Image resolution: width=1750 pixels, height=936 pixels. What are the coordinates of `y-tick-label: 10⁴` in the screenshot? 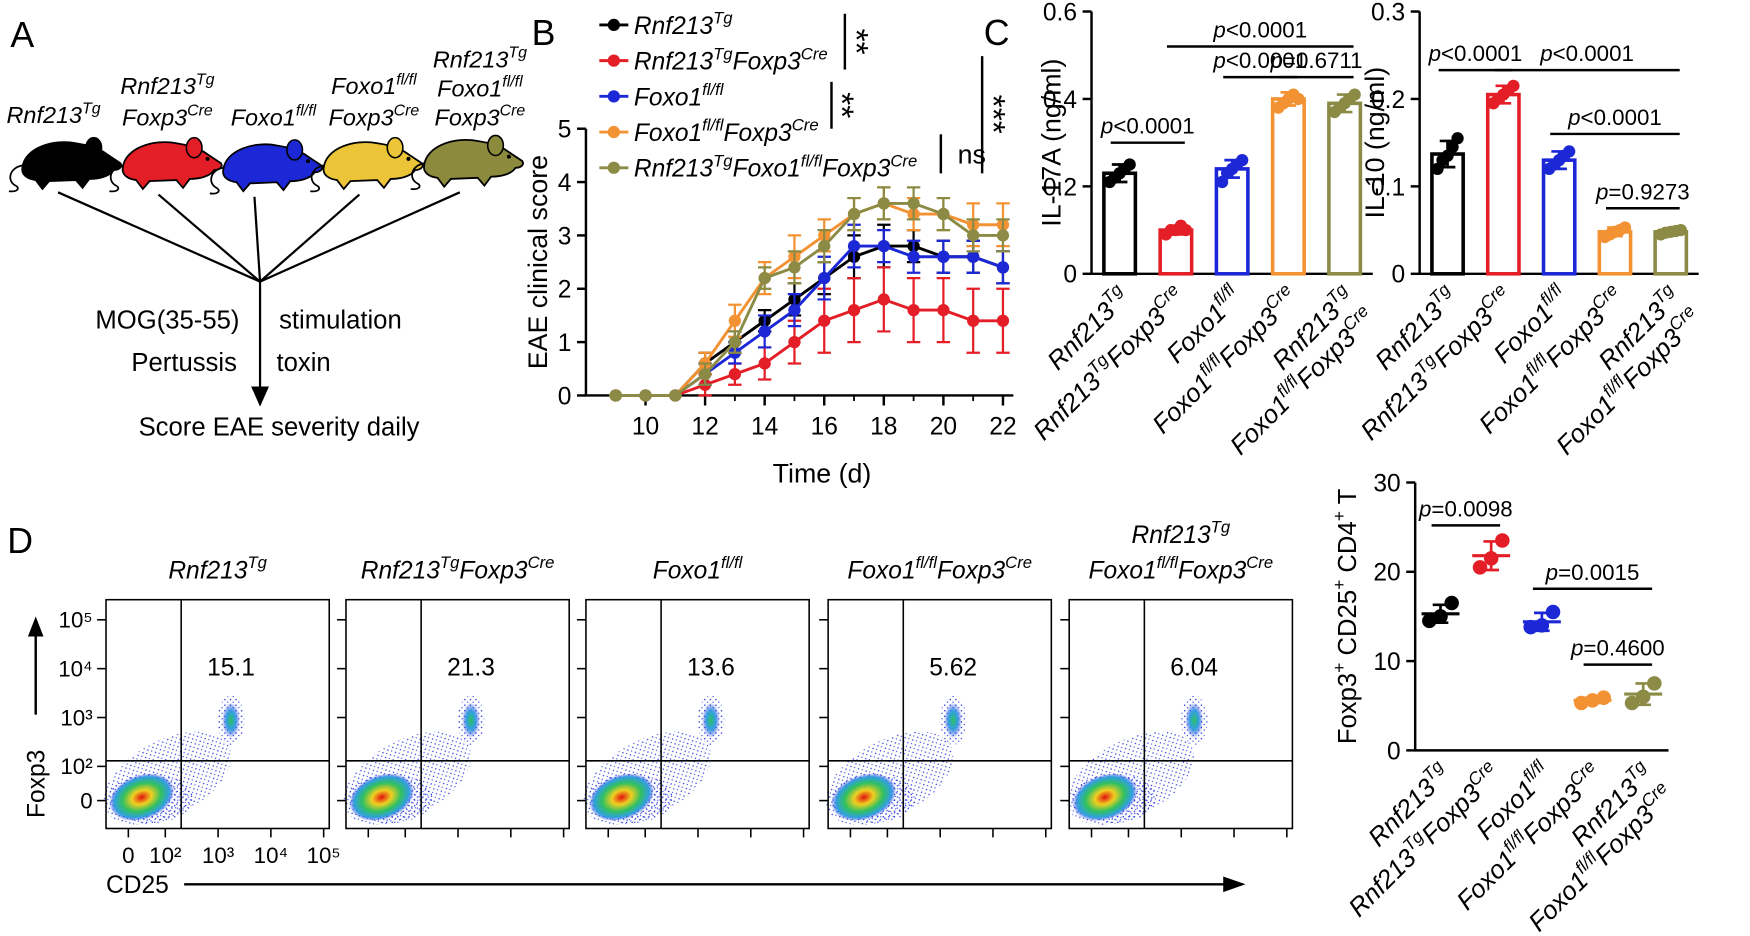 It's located at (75, 668).